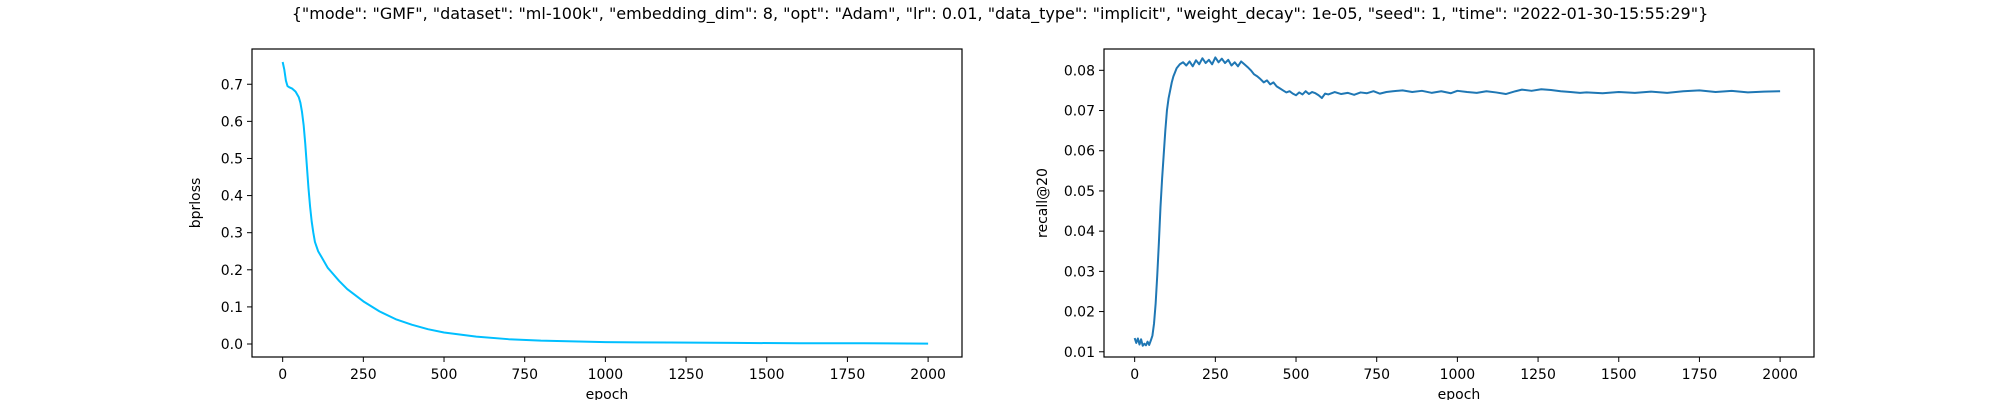 This screenshot has width=2000, height=400. I want to click on y-tick-label: 0.01, so click(1079, 353).